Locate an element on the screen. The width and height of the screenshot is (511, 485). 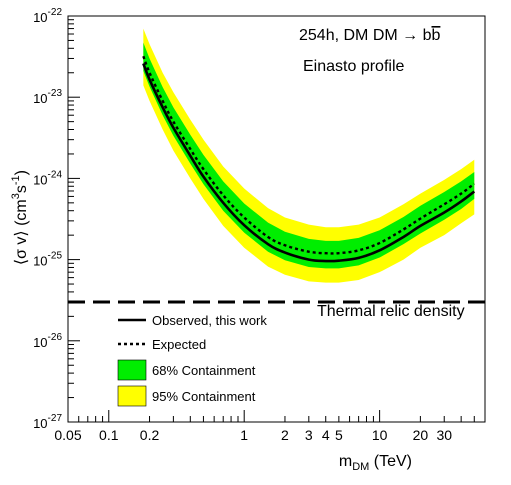
x-tick-label: 2 is located at coordinates (285, 435).